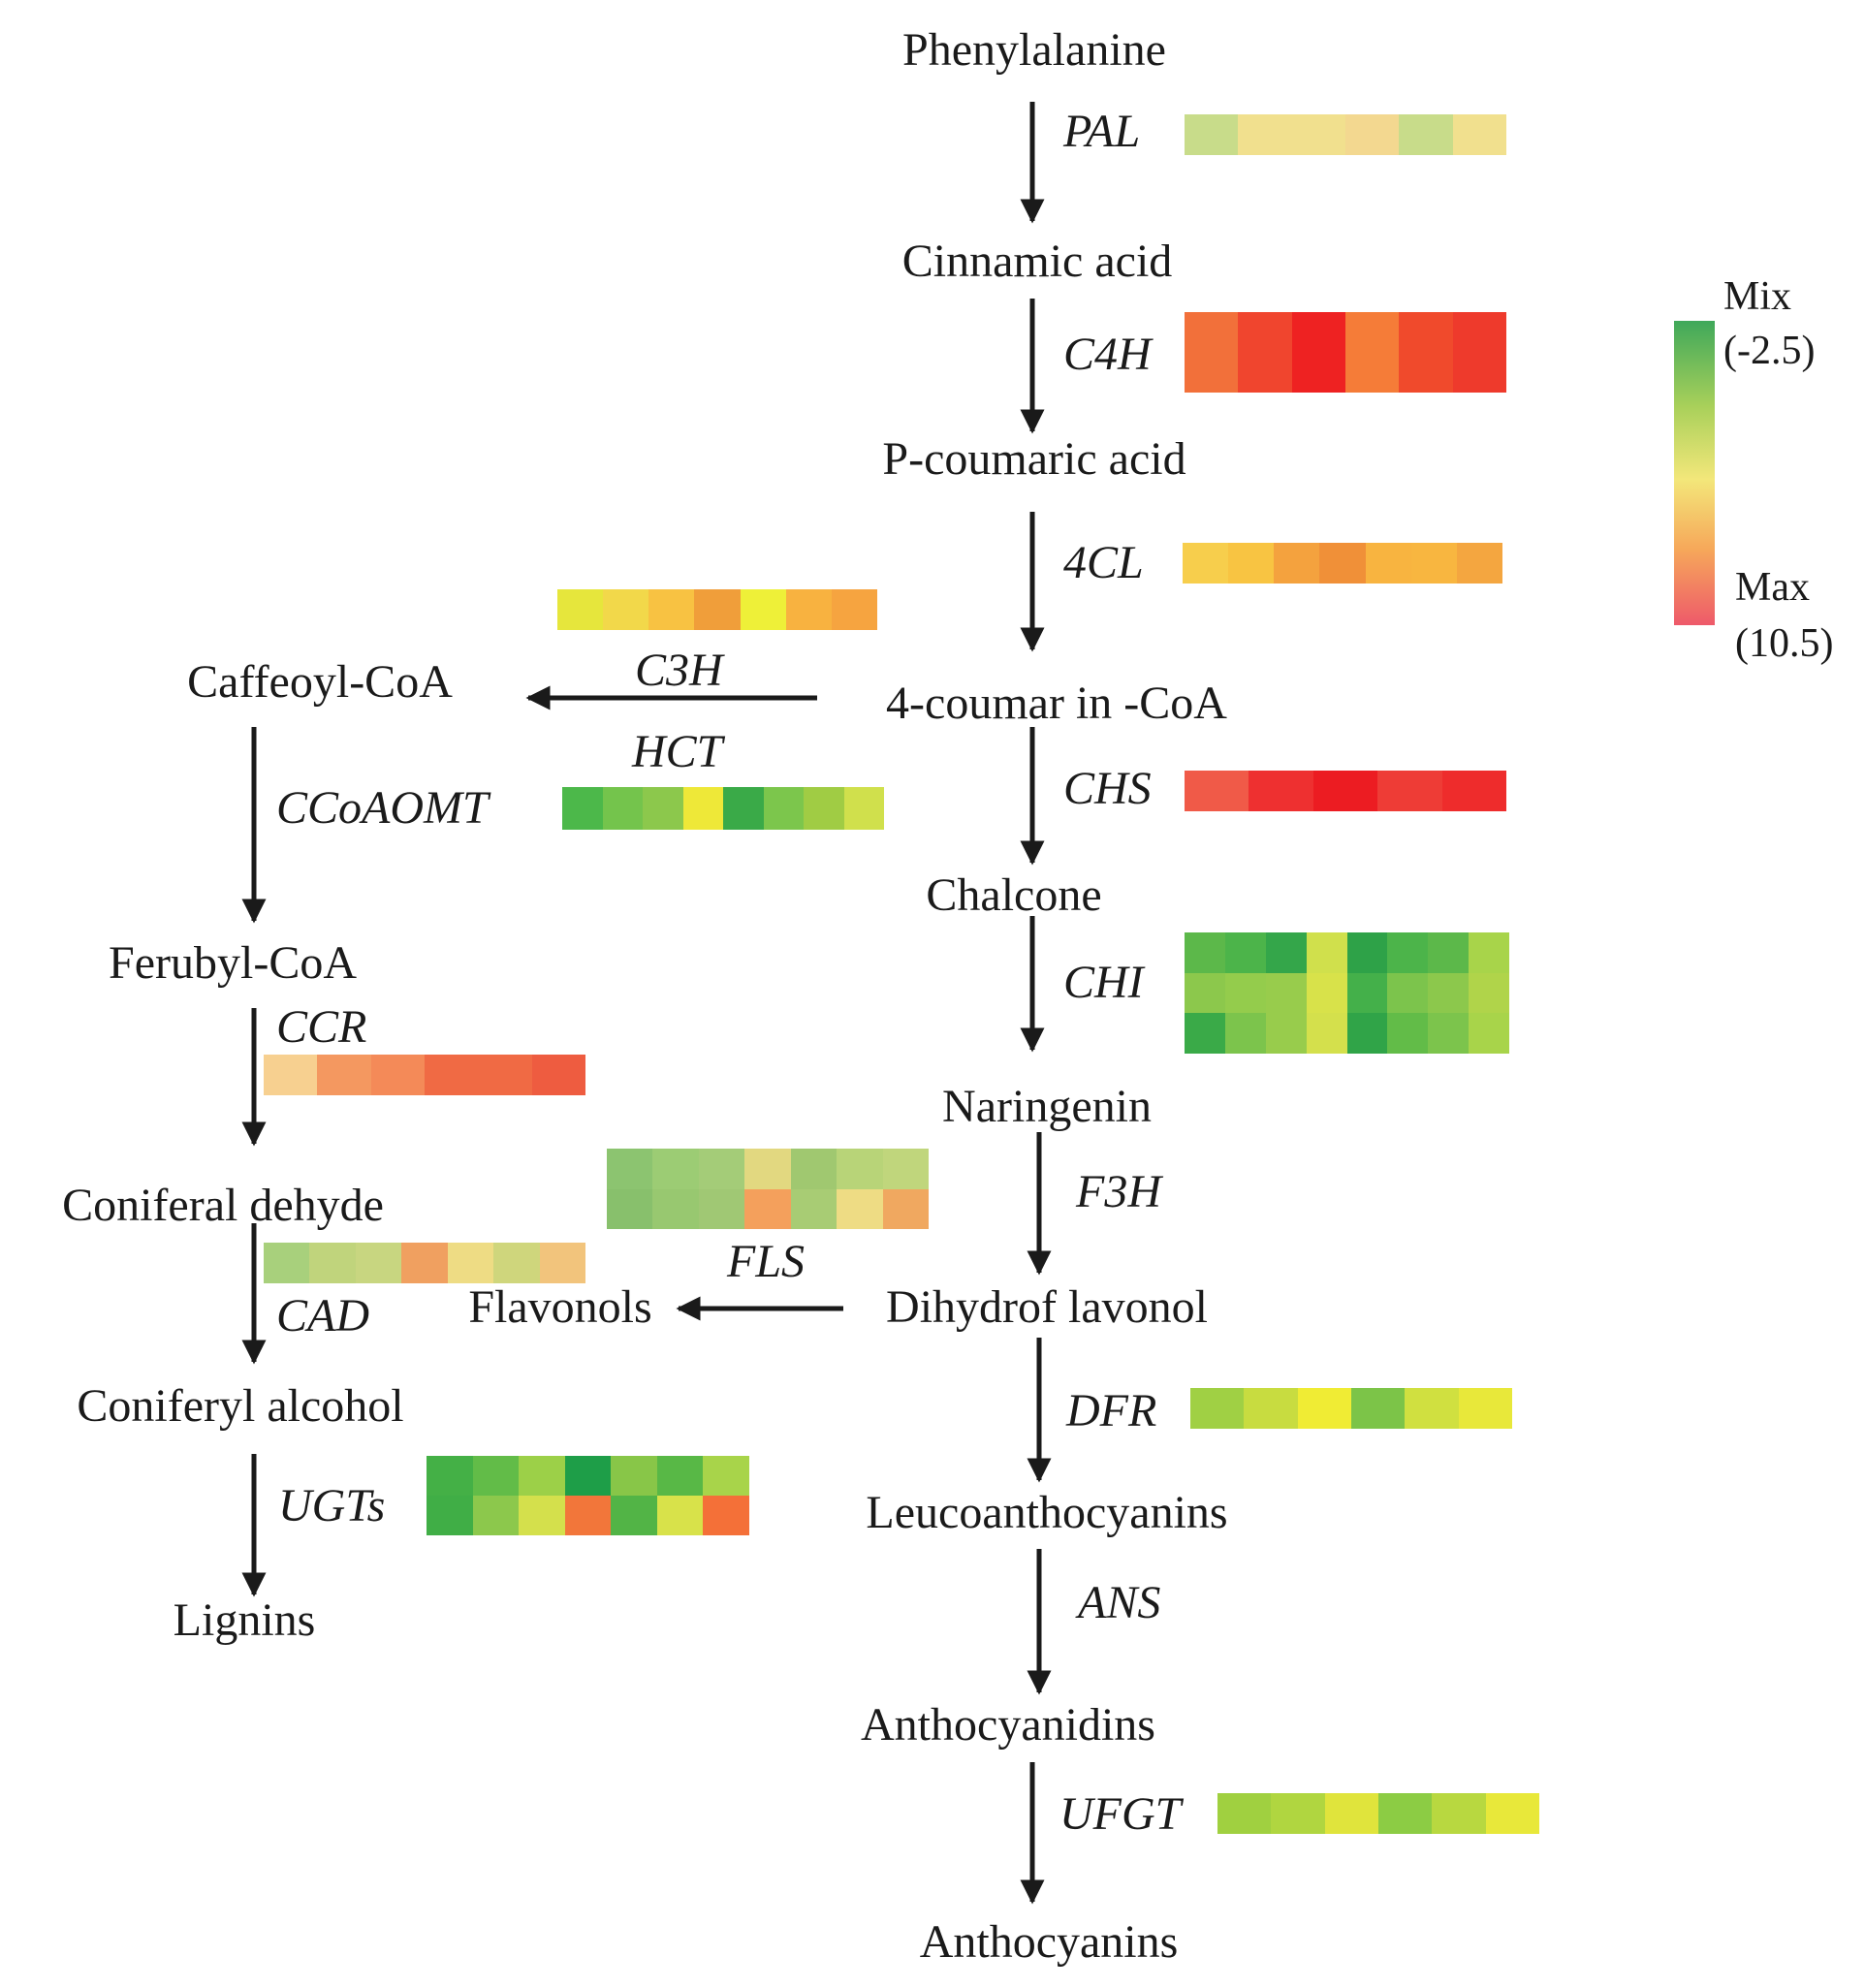 This screenshot has height=1988, width=1865. I want to click on metabolite-phenylalanine: Phenylalanine, so click(1034, 50).